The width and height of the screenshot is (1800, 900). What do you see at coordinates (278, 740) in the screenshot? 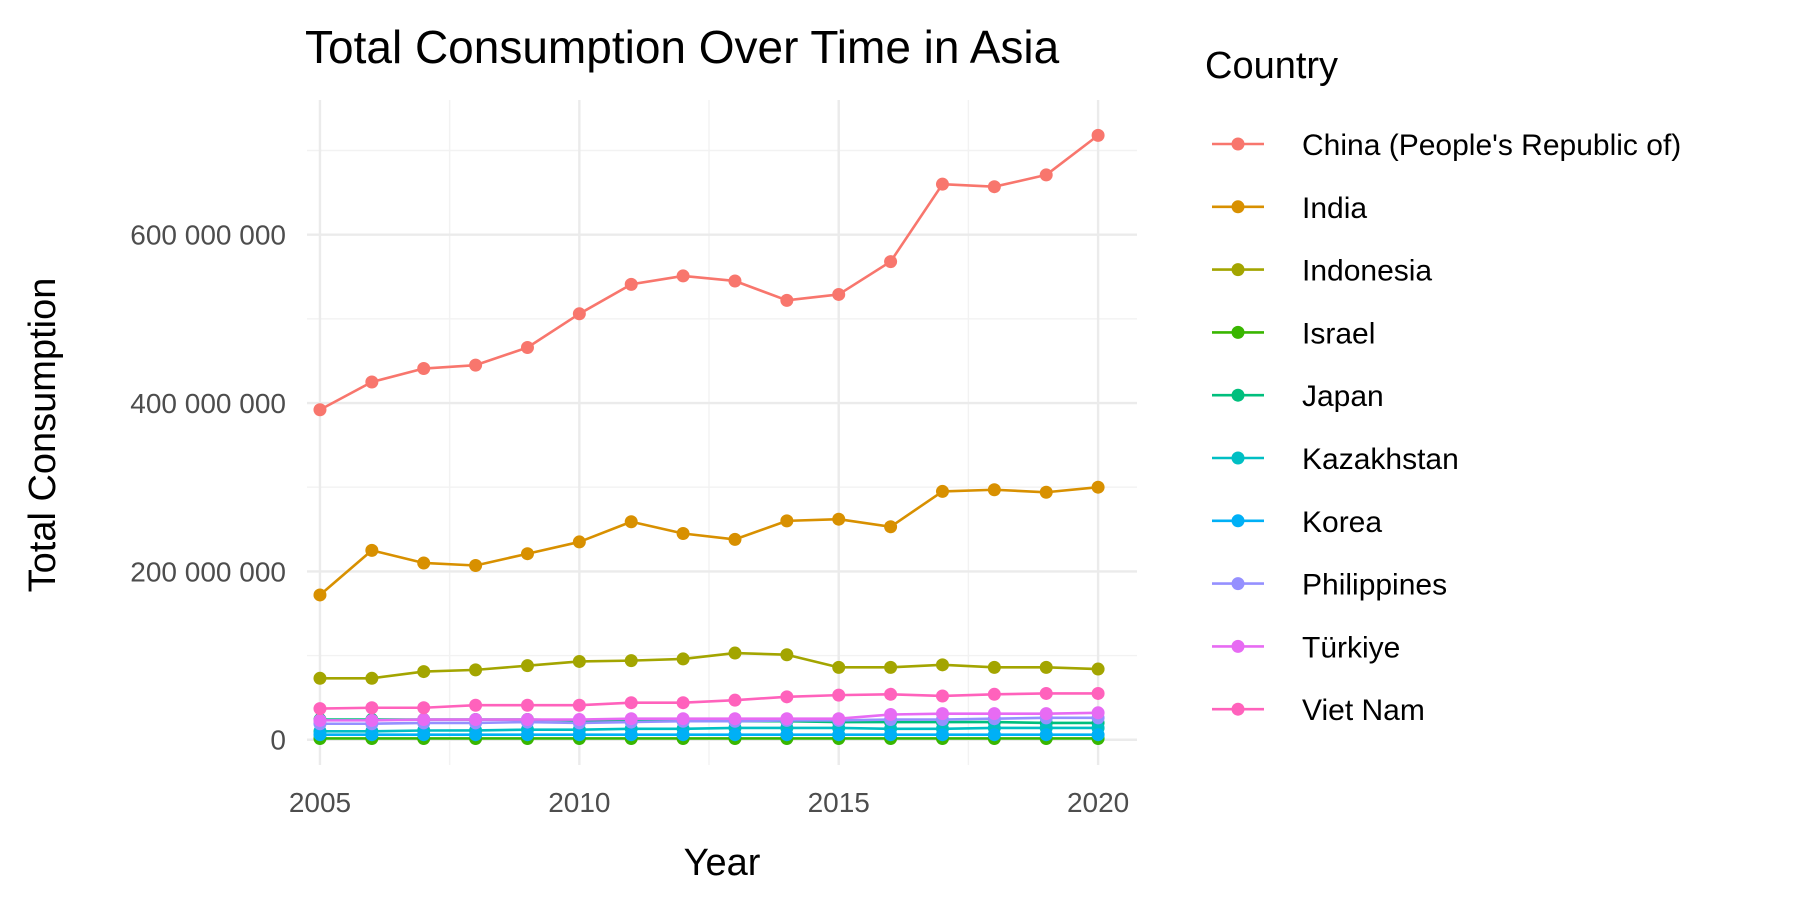
I see `y-tick-label: 0` at bounding box center [278, 740].